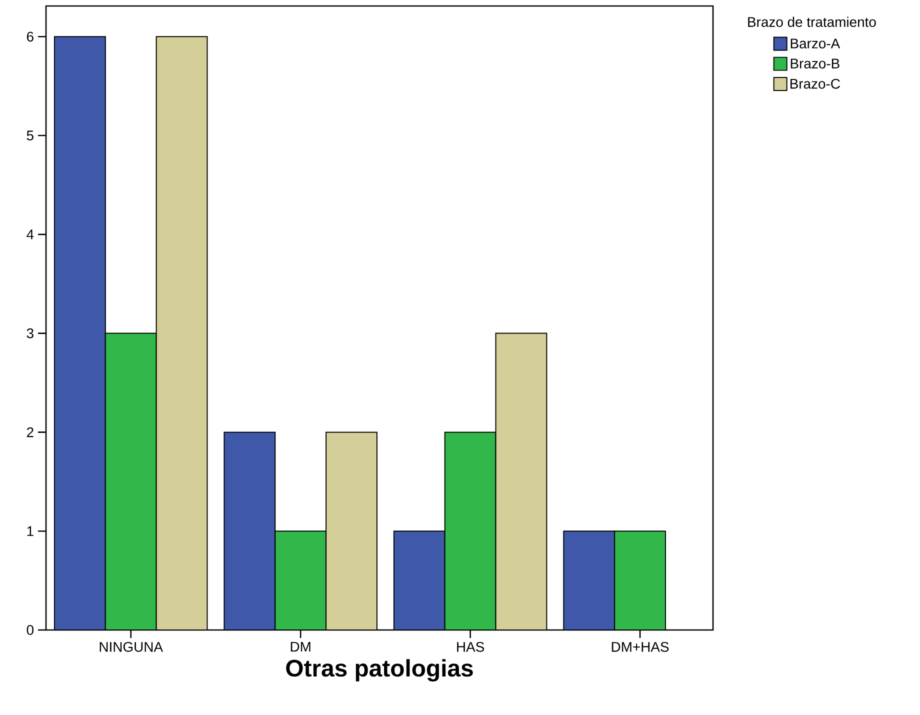 This screenshot has width=920, height=715. Describe the element at coordinates (30, 333) in the screenshot. I see `y-tick-label: 3` at that location.